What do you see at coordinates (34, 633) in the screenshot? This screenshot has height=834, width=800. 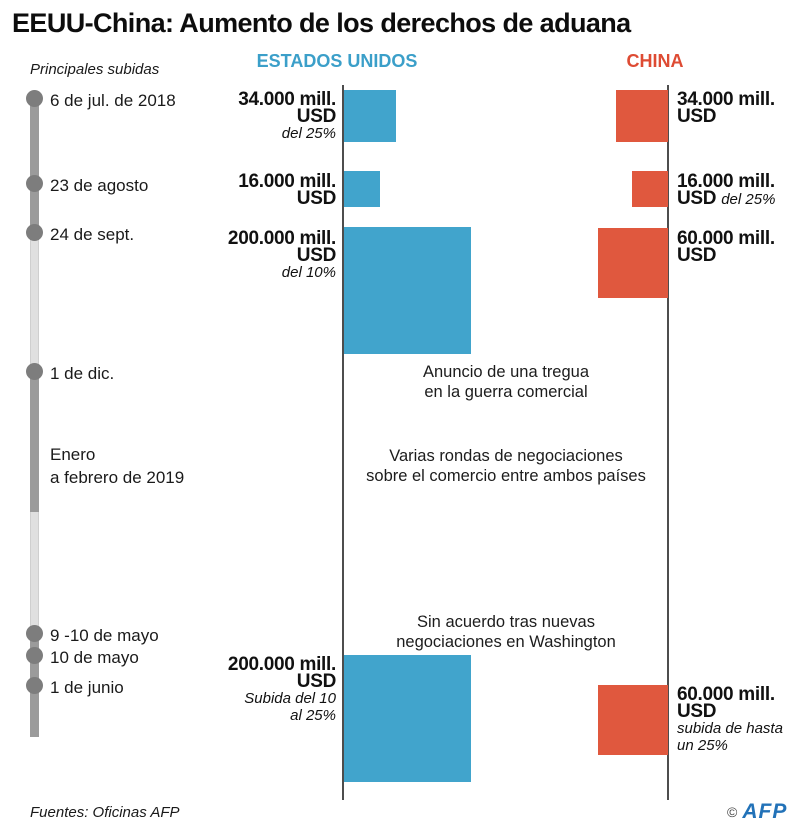 I see `timeline-dot-9-10-mayo` at bounding box center [34, 633].